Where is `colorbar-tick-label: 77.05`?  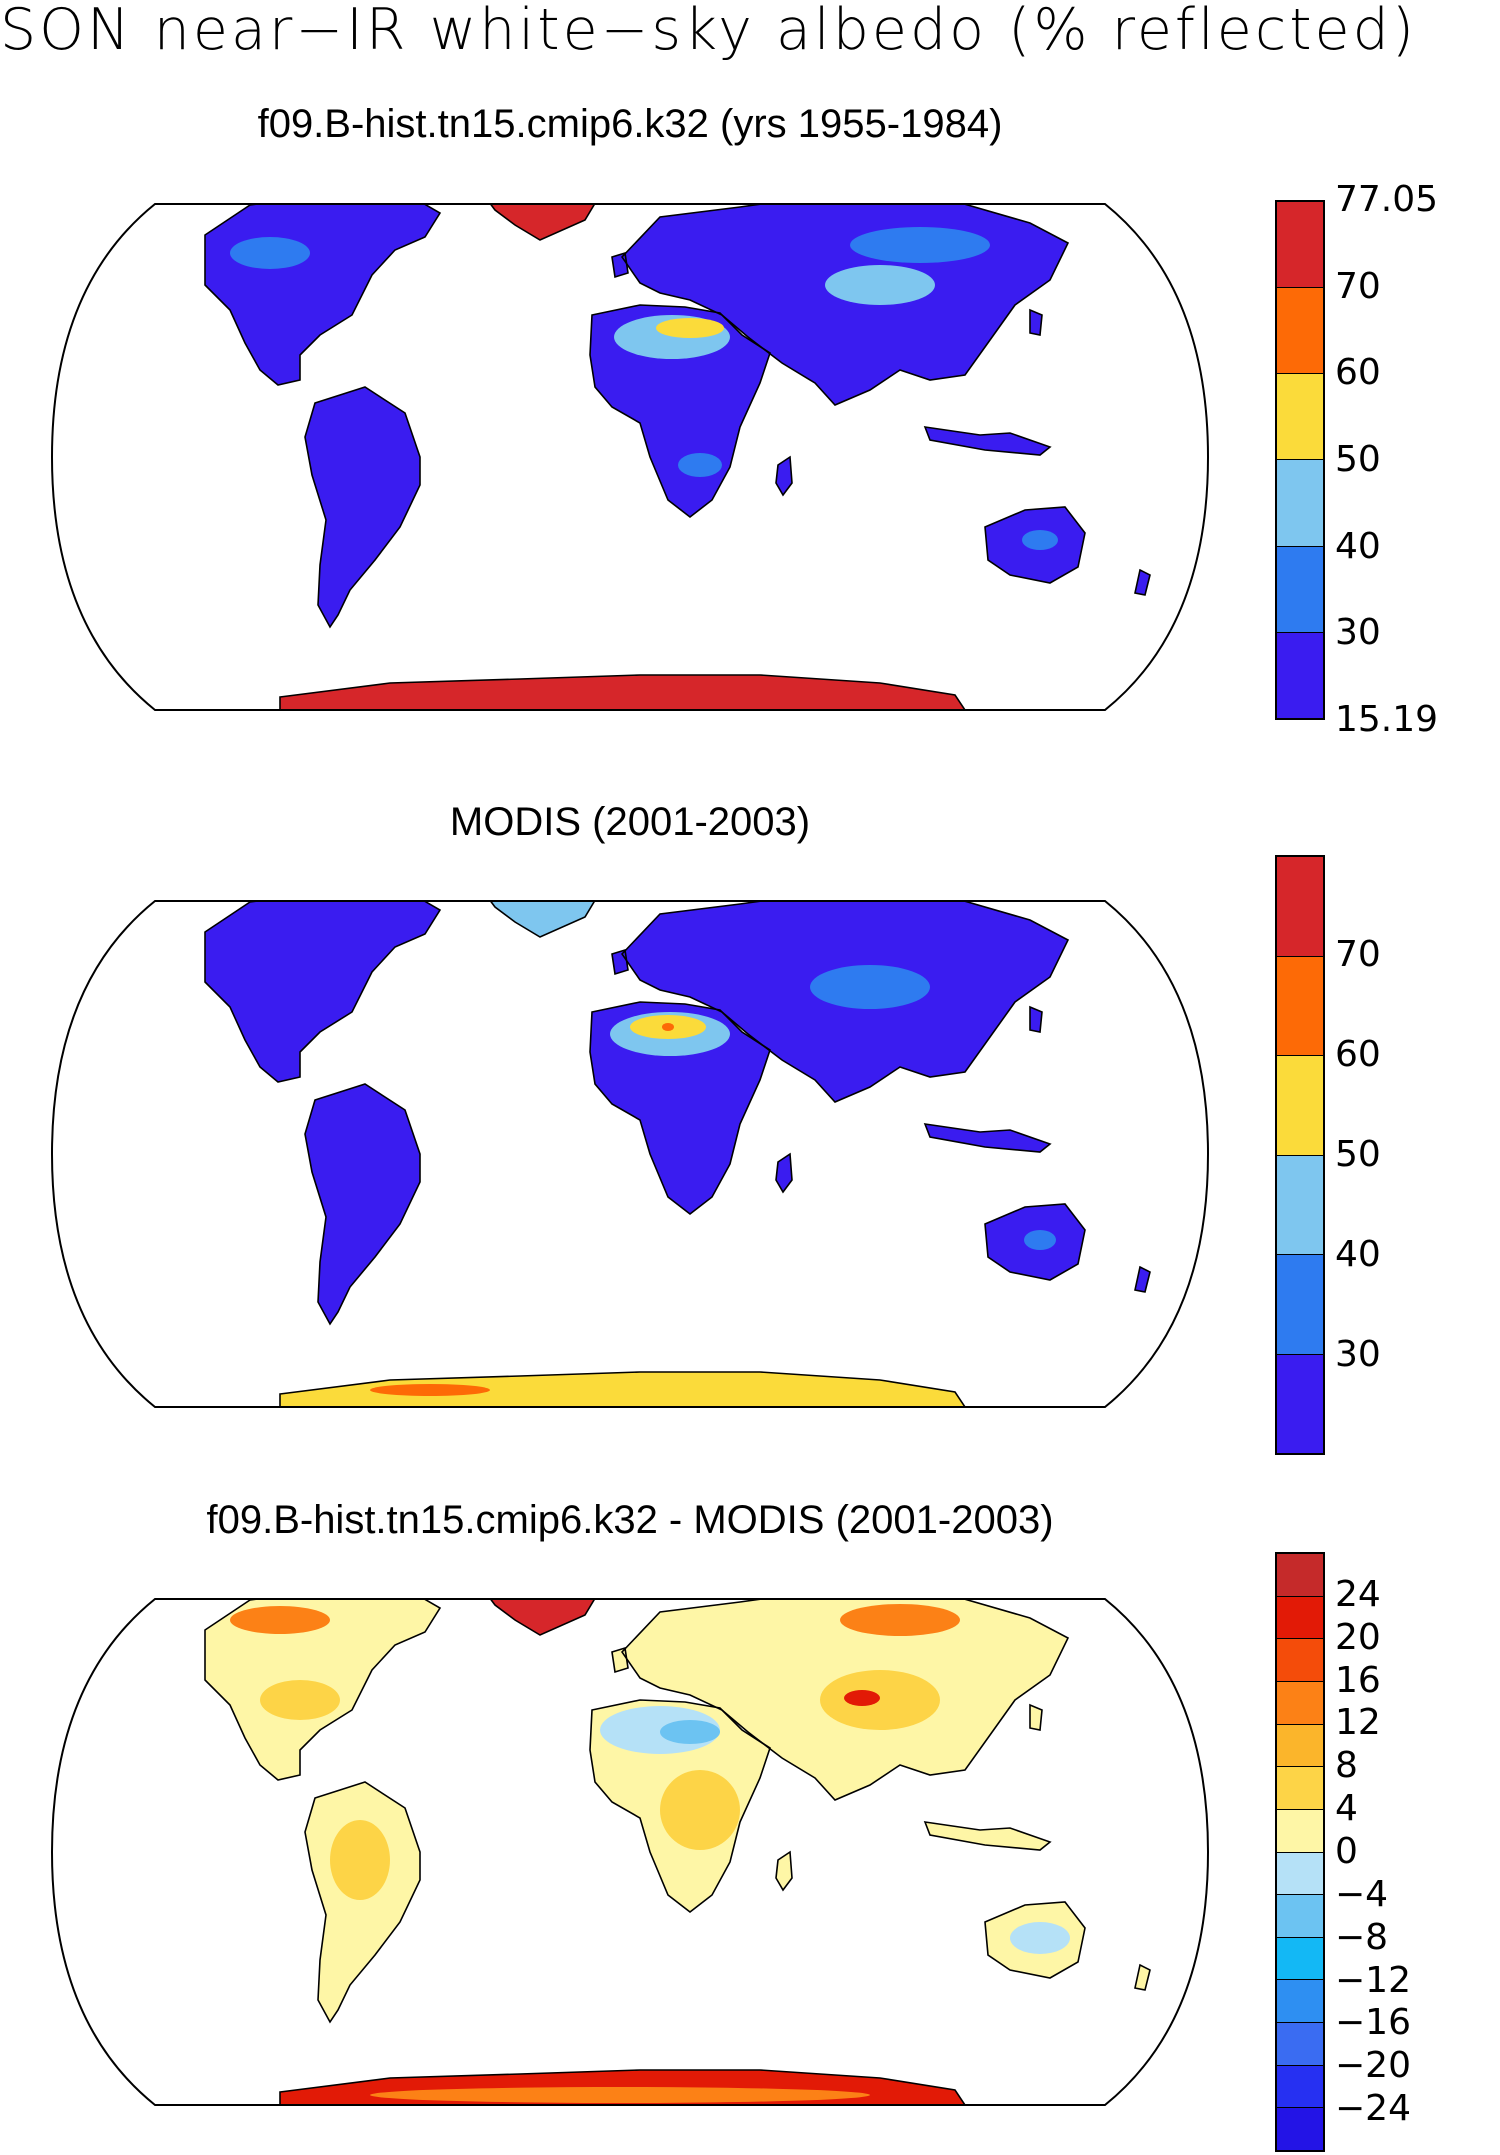
colorbar-tick-label: 77.05 is located at coordinates (1387, 199).